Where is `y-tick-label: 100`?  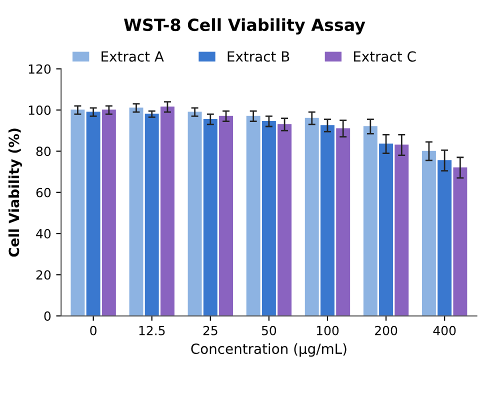 y-tick-label: 100 is located at coordinates (39, 110).